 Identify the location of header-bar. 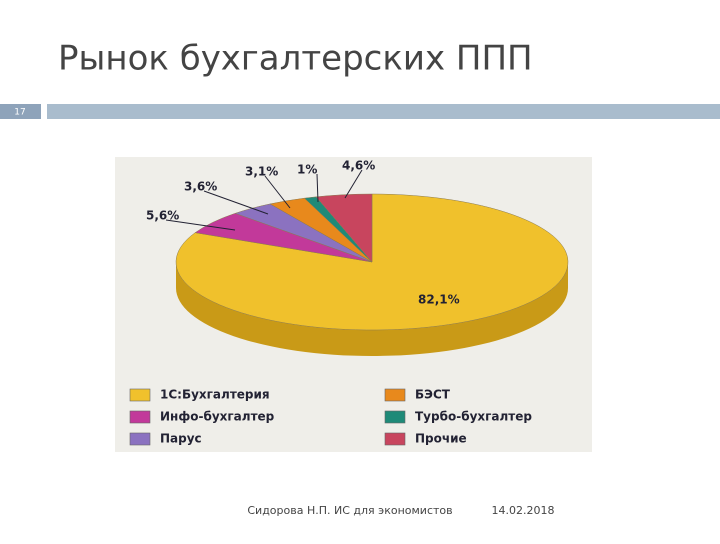
(383, 111).